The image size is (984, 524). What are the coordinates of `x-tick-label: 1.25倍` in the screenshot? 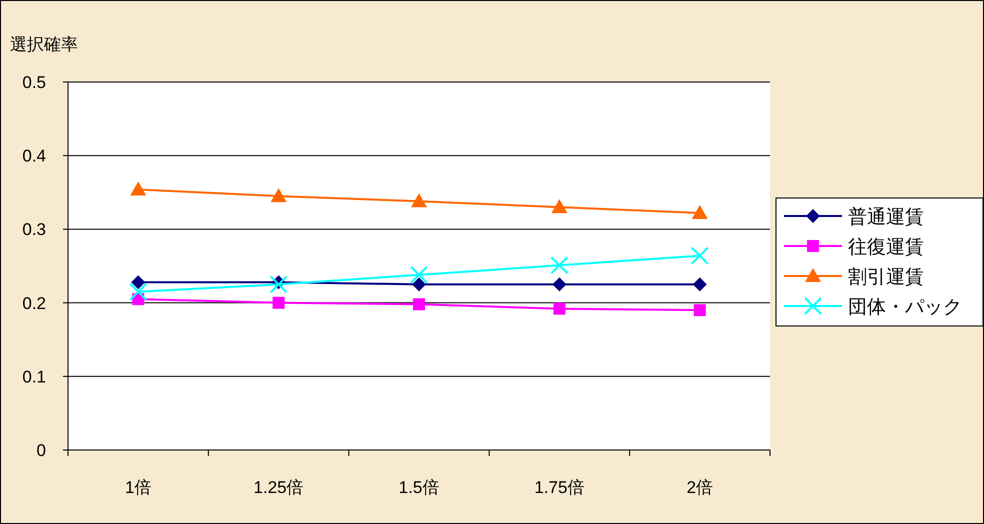 It's located at (279, 487).